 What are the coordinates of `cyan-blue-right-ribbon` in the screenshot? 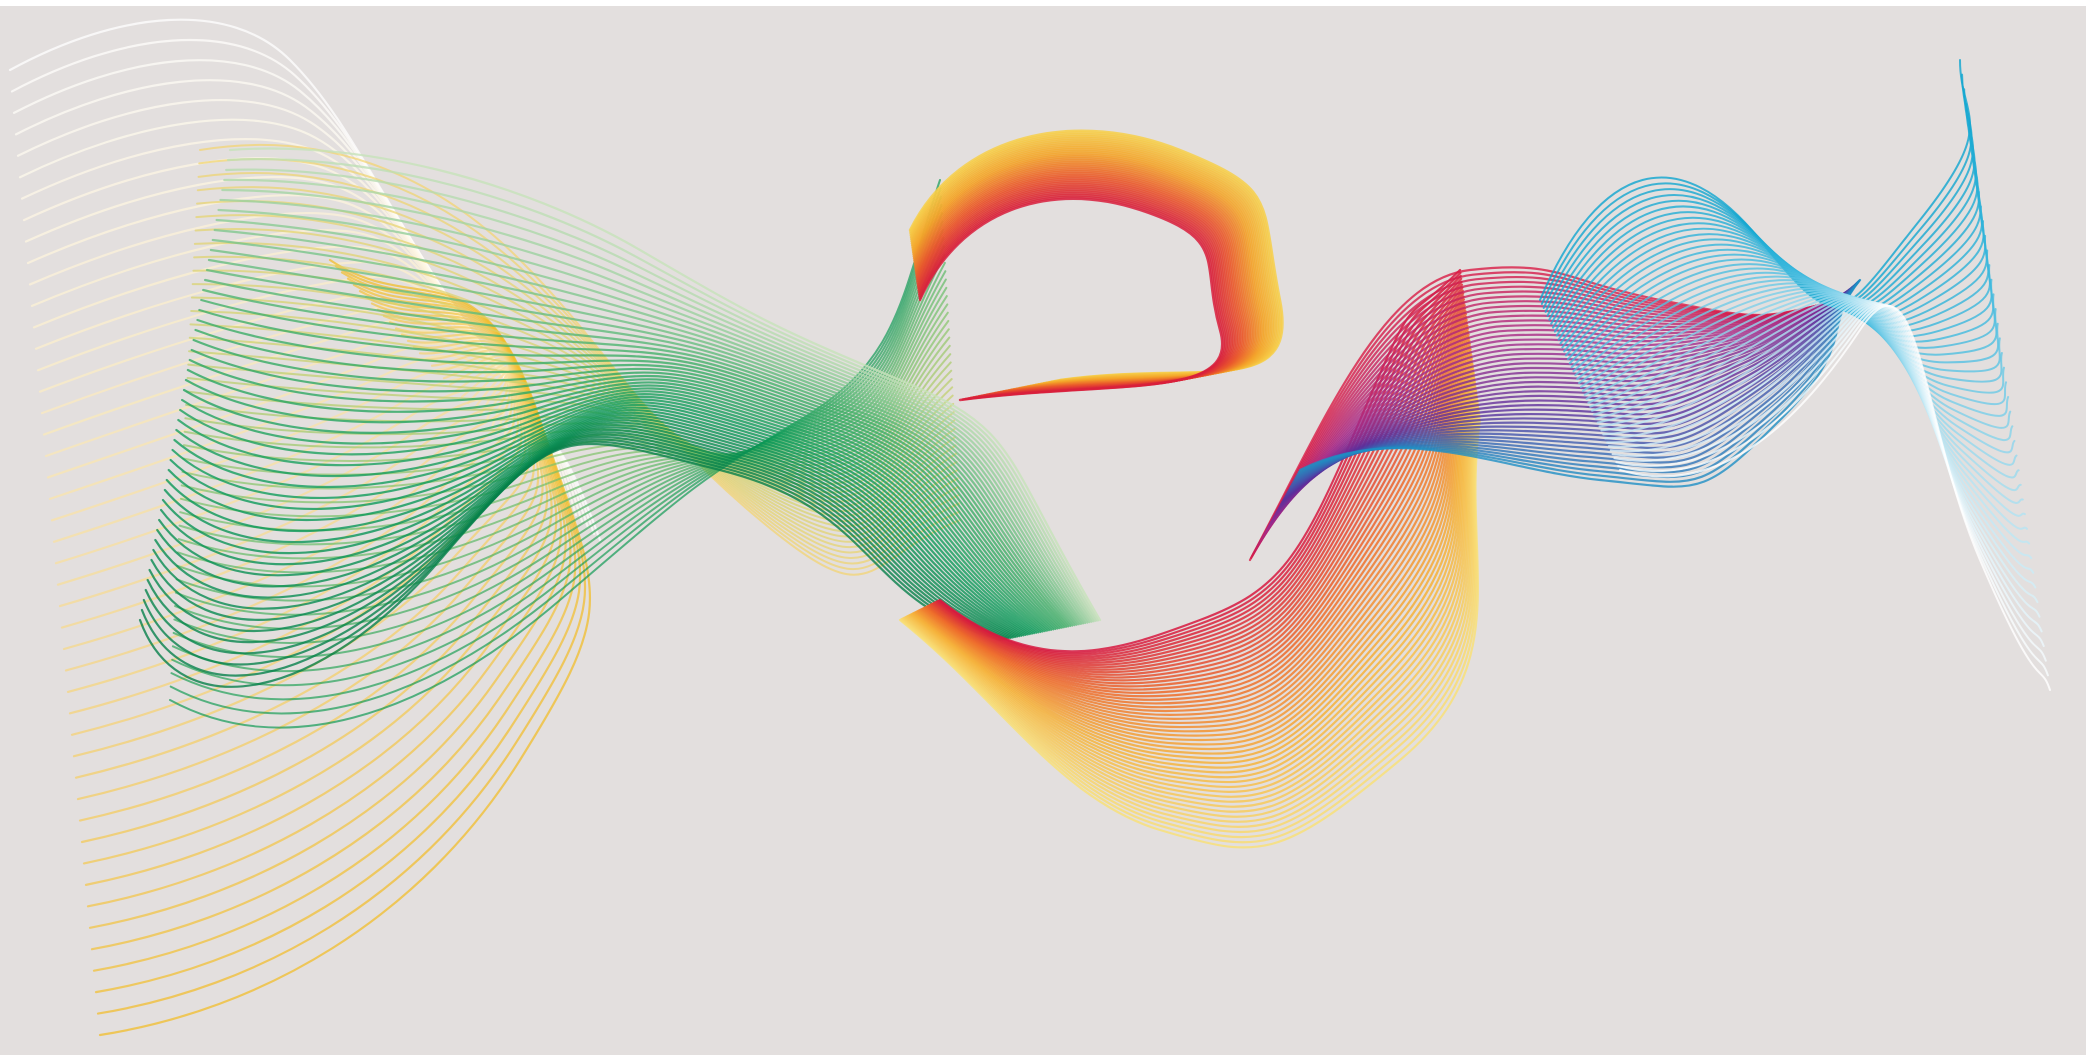 It's located at (1795, 375).